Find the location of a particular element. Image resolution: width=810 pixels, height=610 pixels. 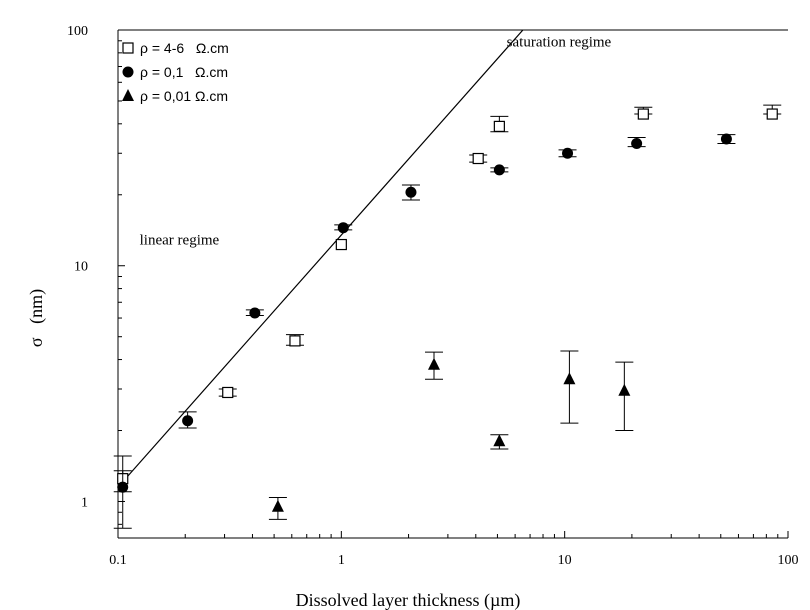

y-axis-label: σ (nm) is located at coordinates (36, 318).